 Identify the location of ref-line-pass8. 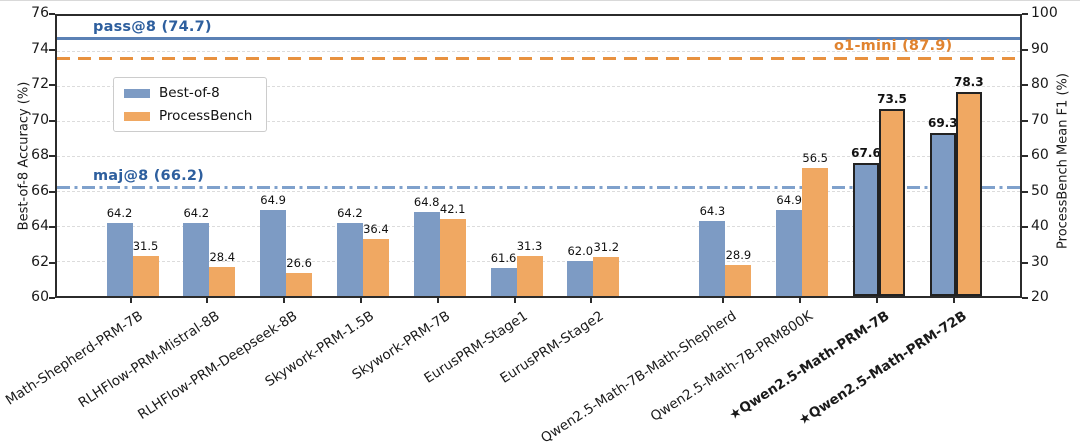
(538, 38).